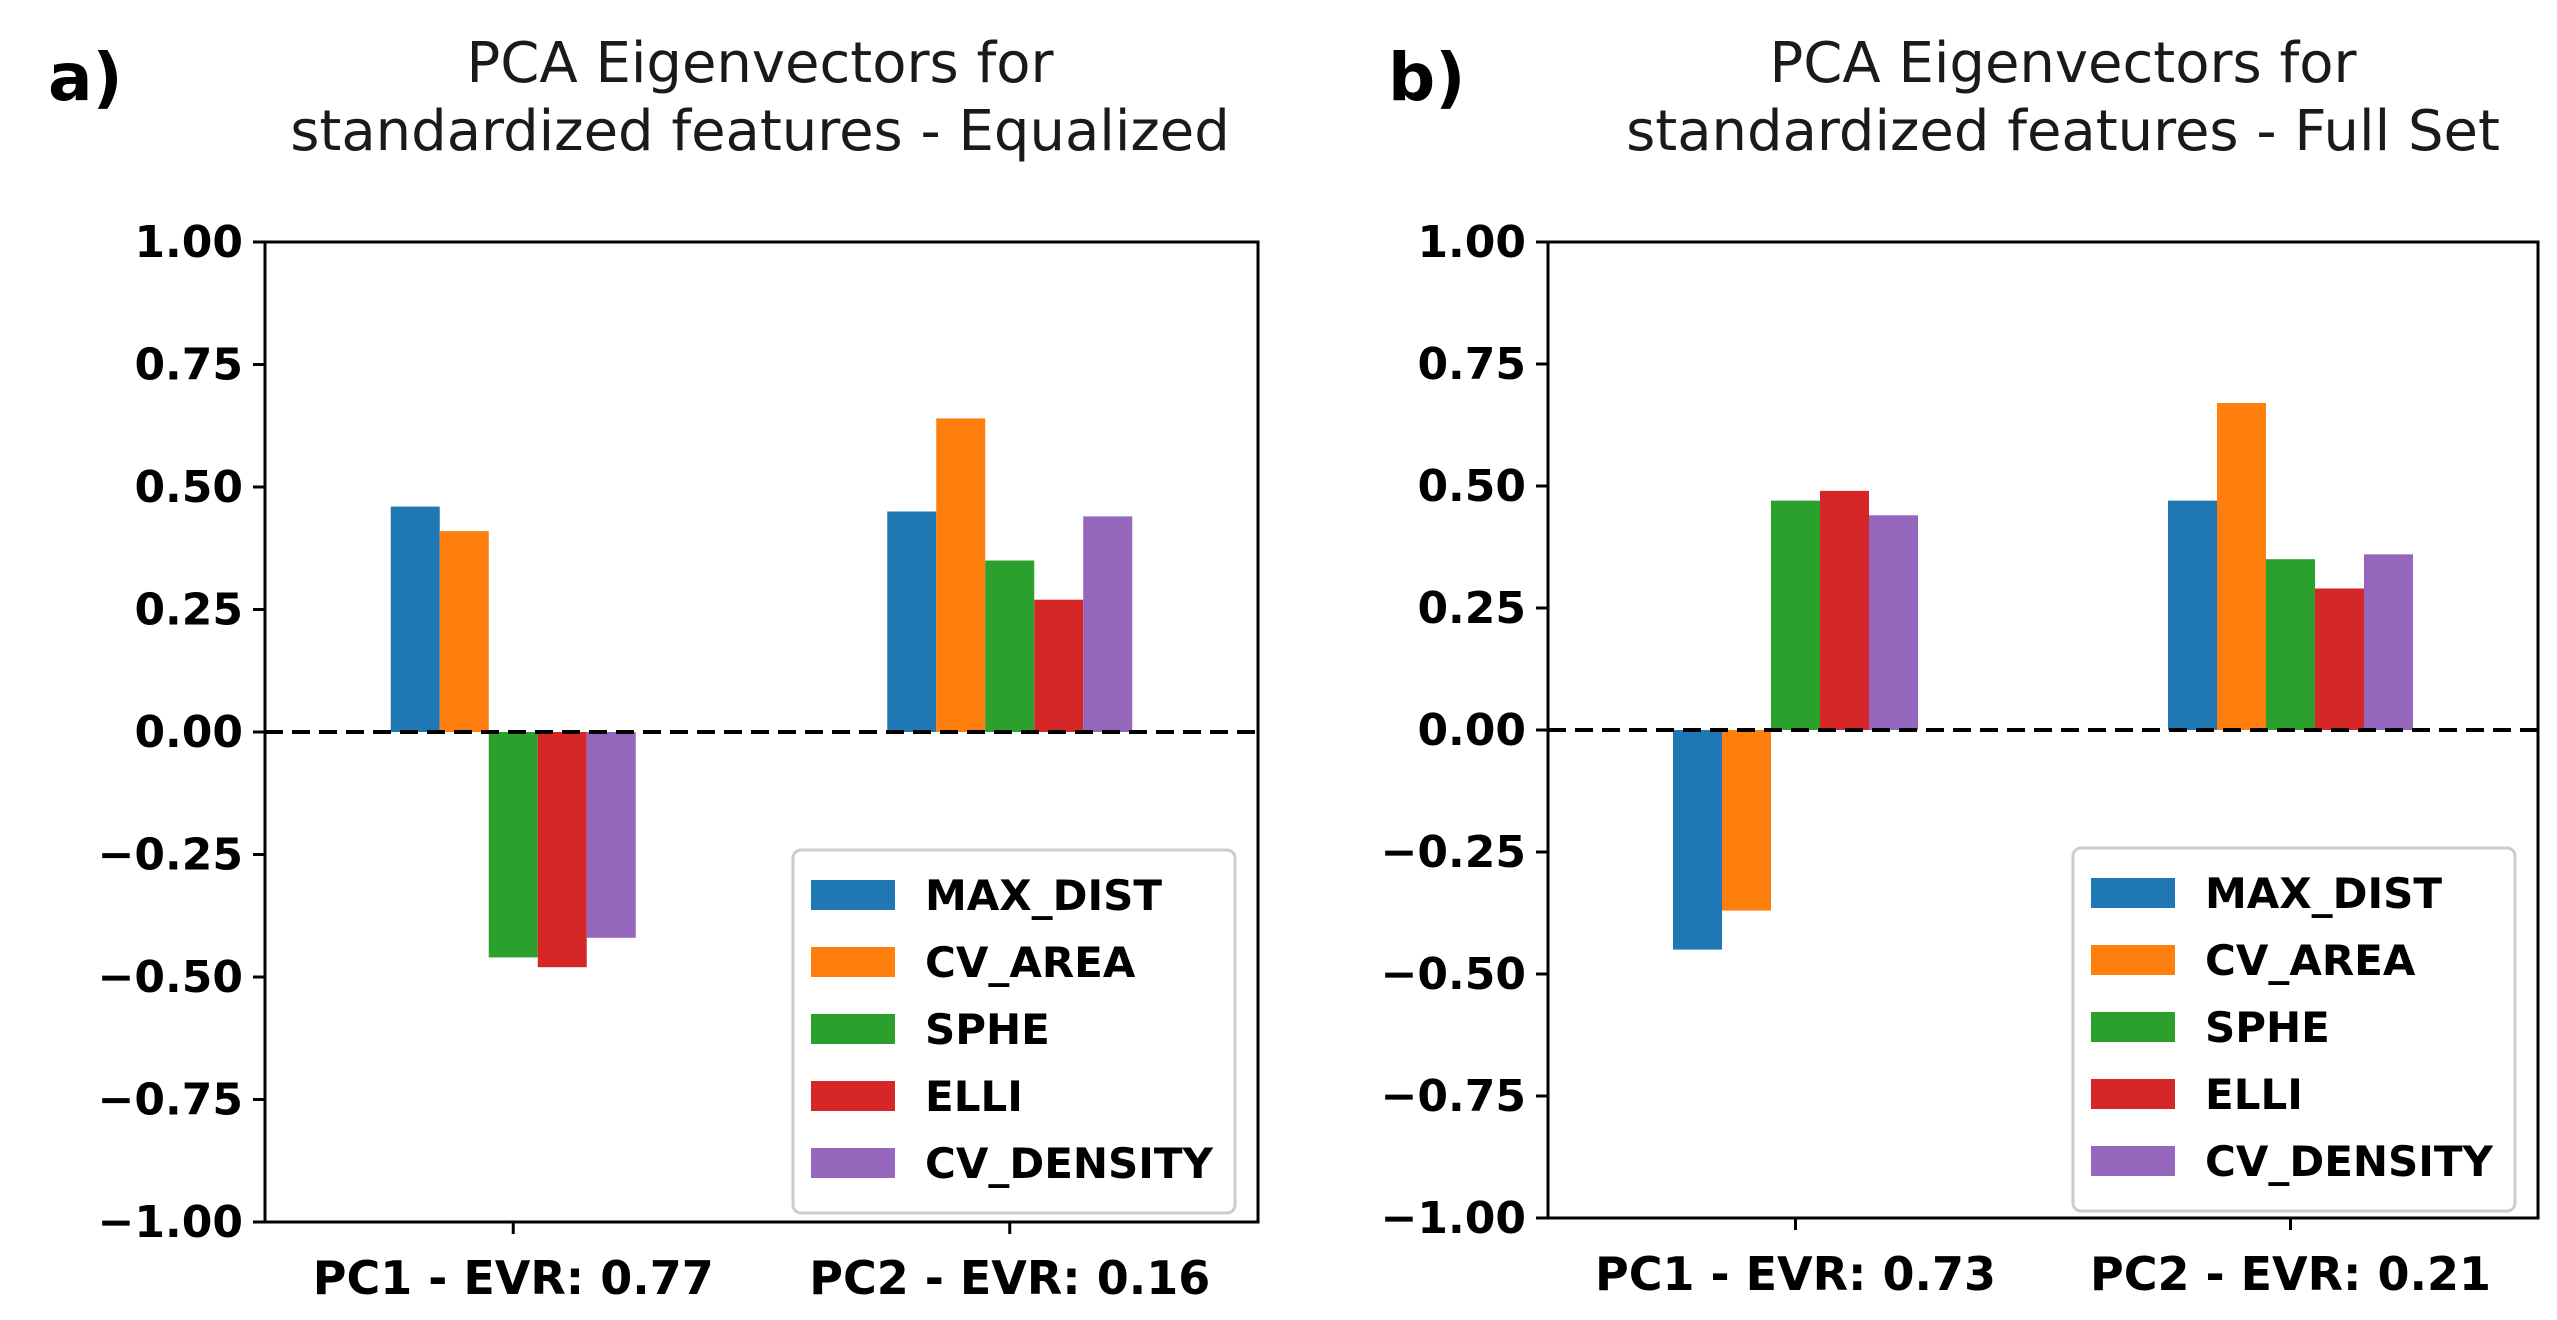 The image size is (2557, 1320). What do you see at coordinates (85, 77) in the screenshot?
I see `panel-label: a)` at bounding box center [85, 77].